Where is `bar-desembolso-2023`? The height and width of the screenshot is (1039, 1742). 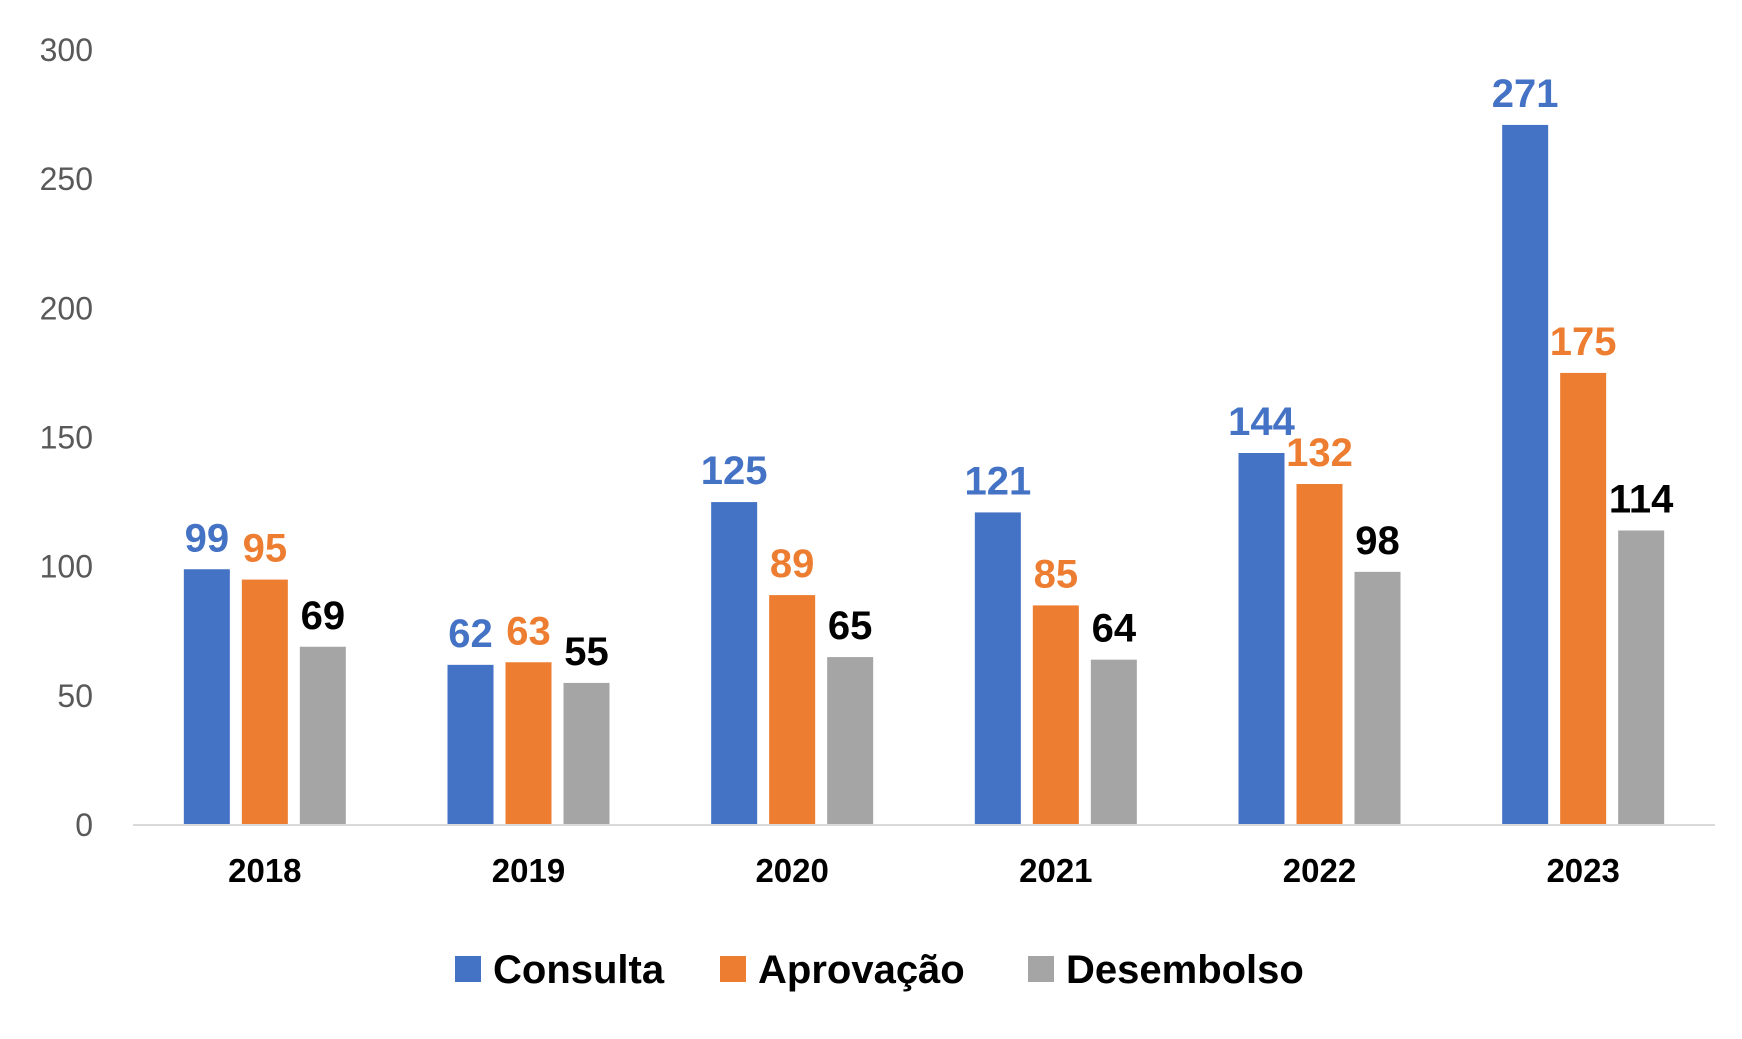
bar-desembolso-2023 is located at coordinates (1641, 677).